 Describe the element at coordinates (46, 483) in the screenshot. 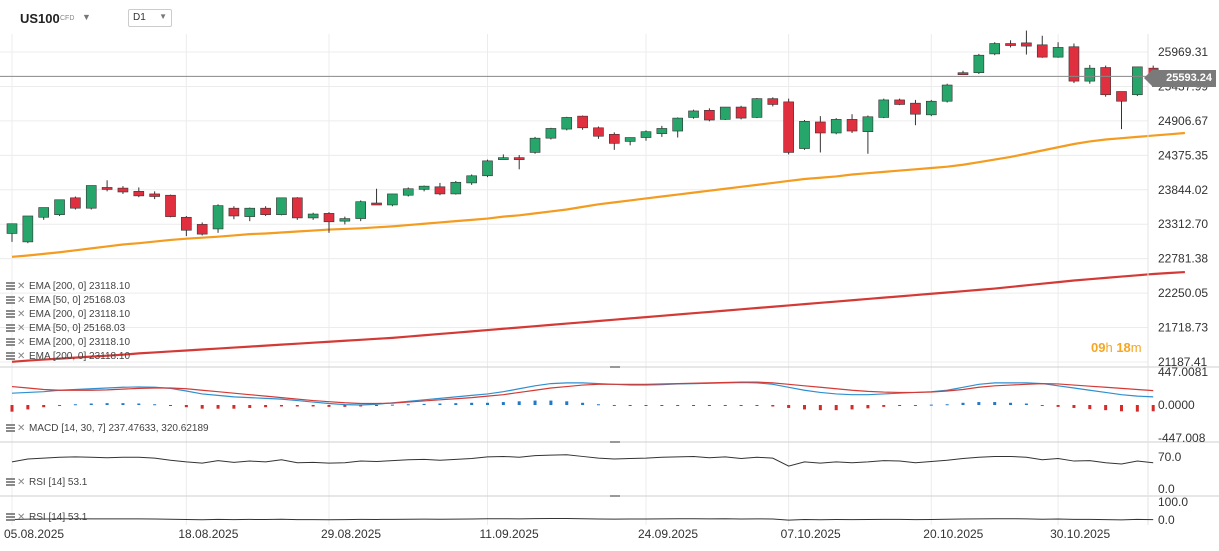

I see `rsi-legend-1: ✕ RSI [14] 53.1` at that location.